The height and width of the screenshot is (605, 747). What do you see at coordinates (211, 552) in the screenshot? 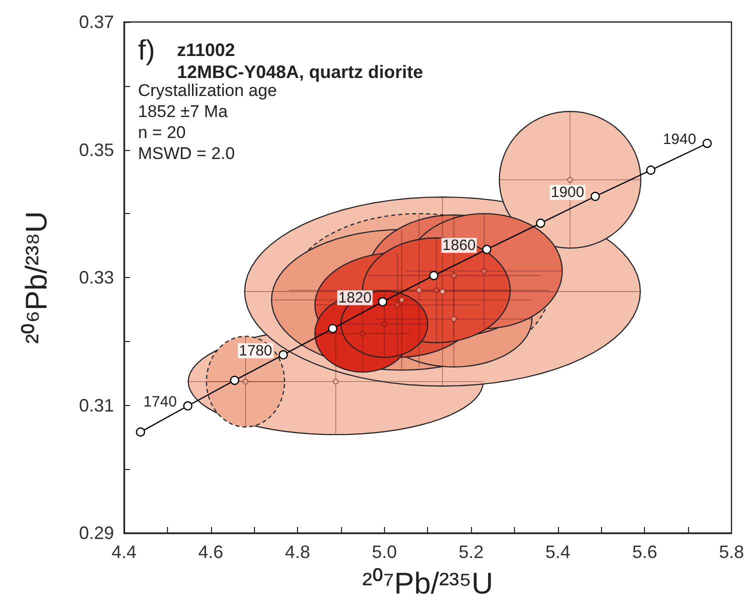
I see `x-tick-label: 4.6` at bounding box center [211, 552].